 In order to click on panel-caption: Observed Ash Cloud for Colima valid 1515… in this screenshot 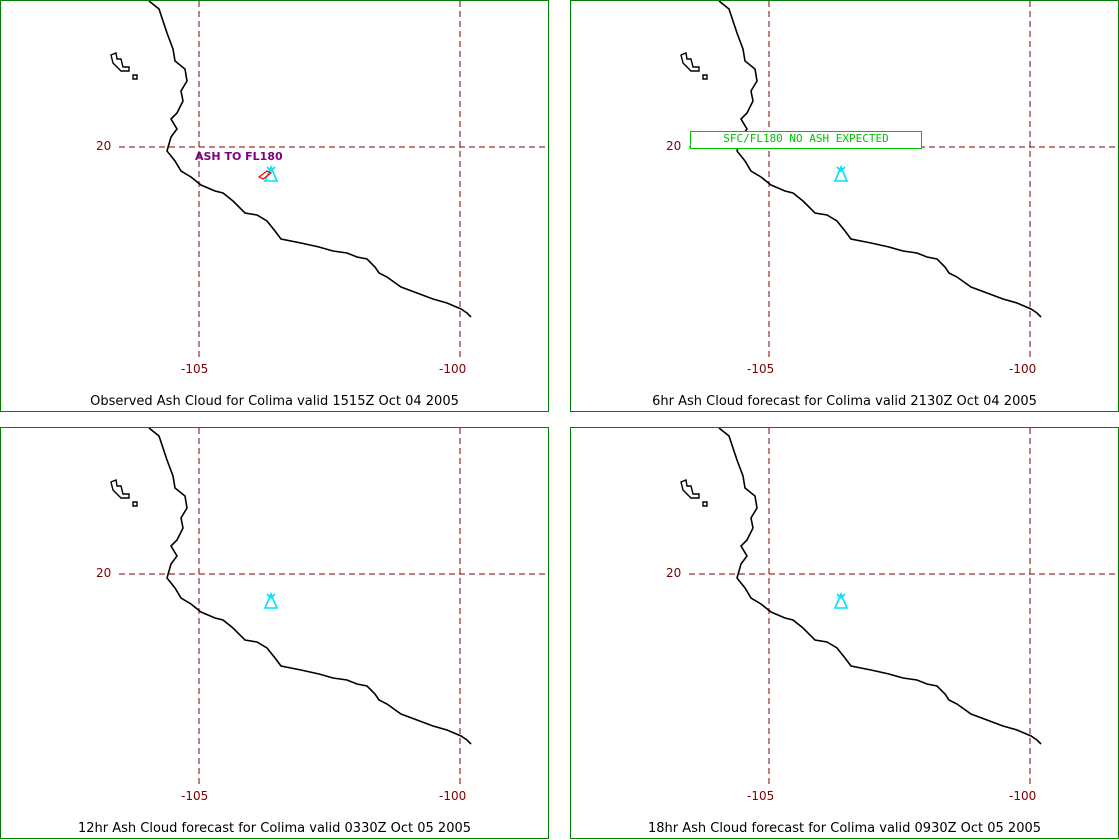, I will do `click(274, 401)`.